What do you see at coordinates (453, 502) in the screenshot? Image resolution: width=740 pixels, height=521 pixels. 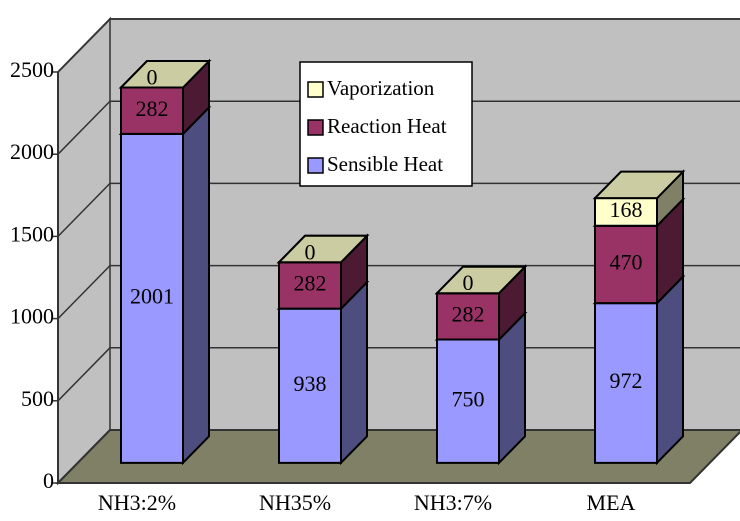 I see `x-tick-label: NH3:7%` at bounding box center [453, 502].